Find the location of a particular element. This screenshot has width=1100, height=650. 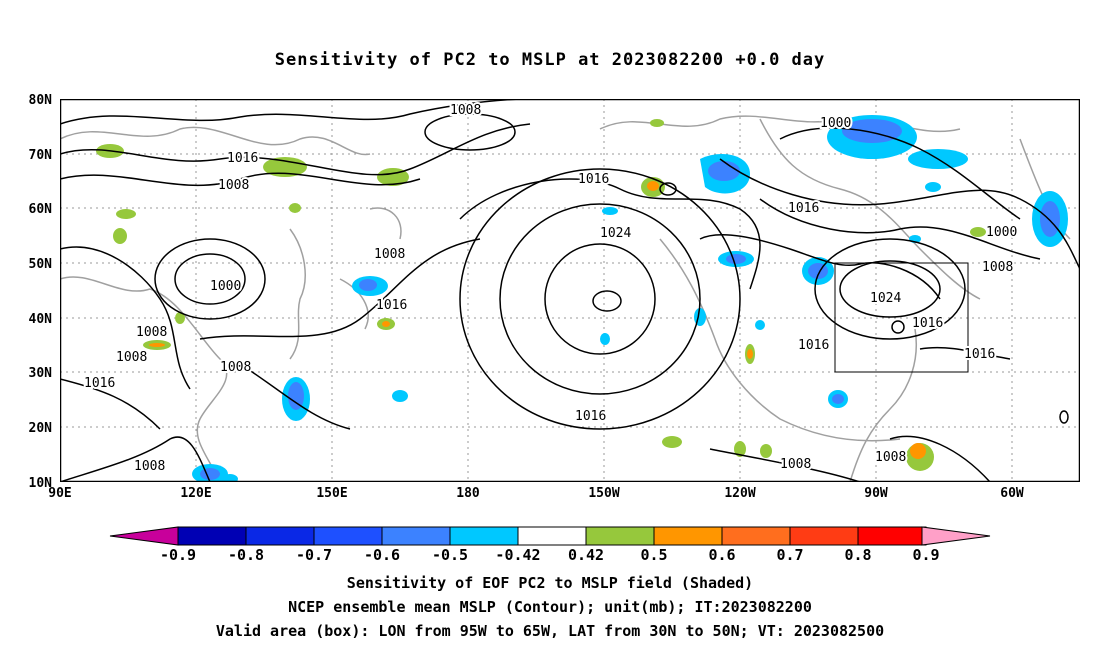

lat-tick-label: 60N is located at coordinates (41, 209).